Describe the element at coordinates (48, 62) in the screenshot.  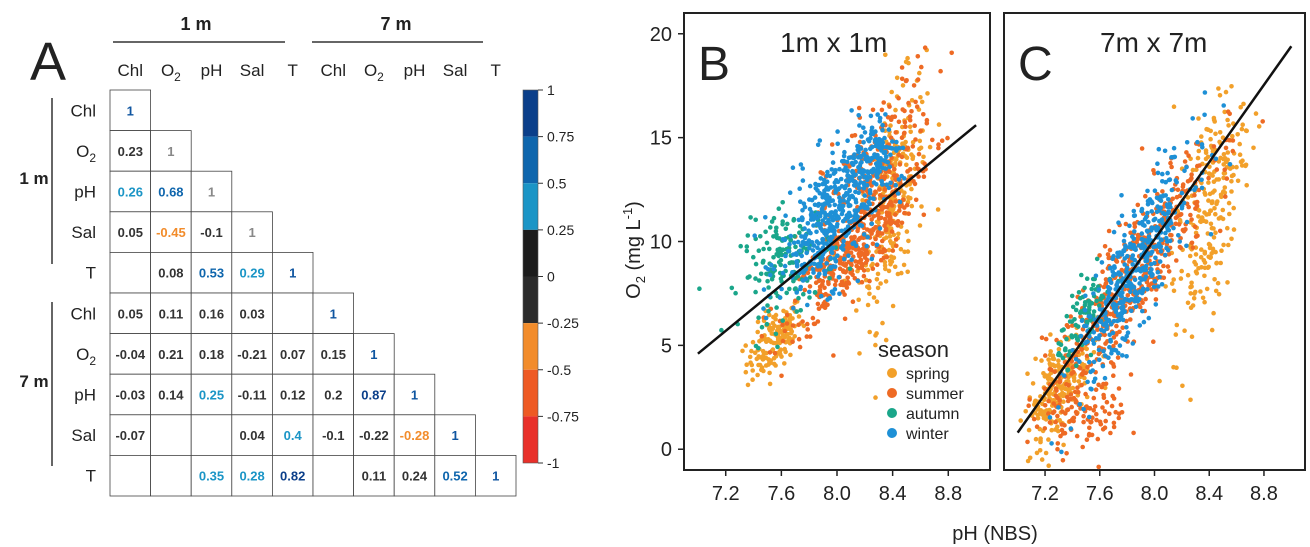
I see `panel-letter-a: A` at that location.